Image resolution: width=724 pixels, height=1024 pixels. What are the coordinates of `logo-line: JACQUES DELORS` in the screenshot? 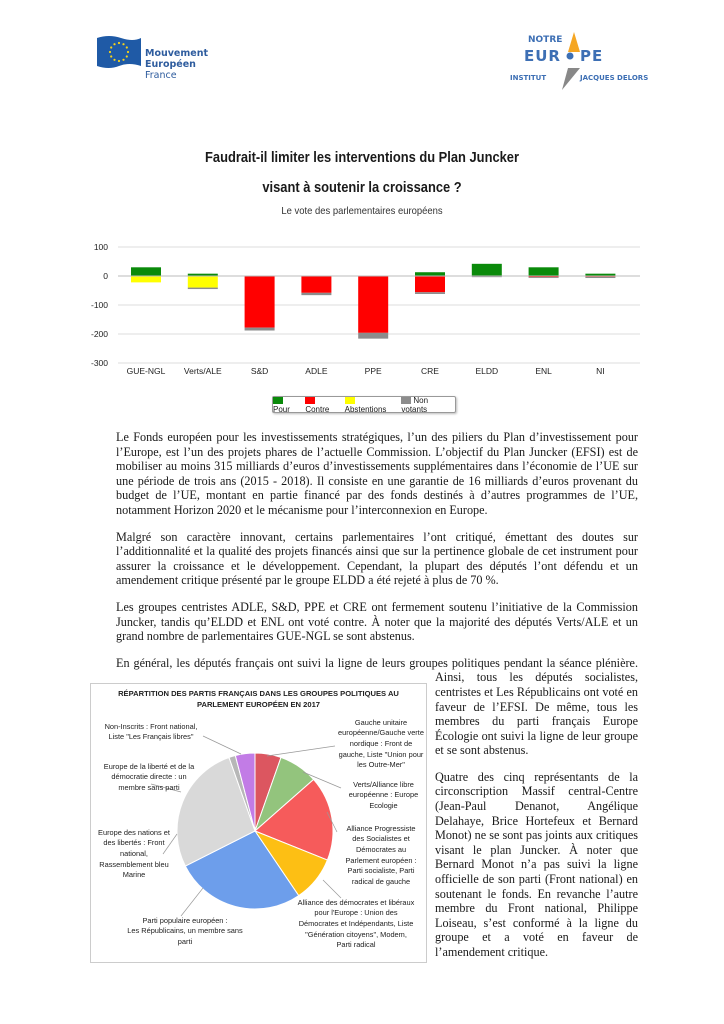 It's located at (614, 78).